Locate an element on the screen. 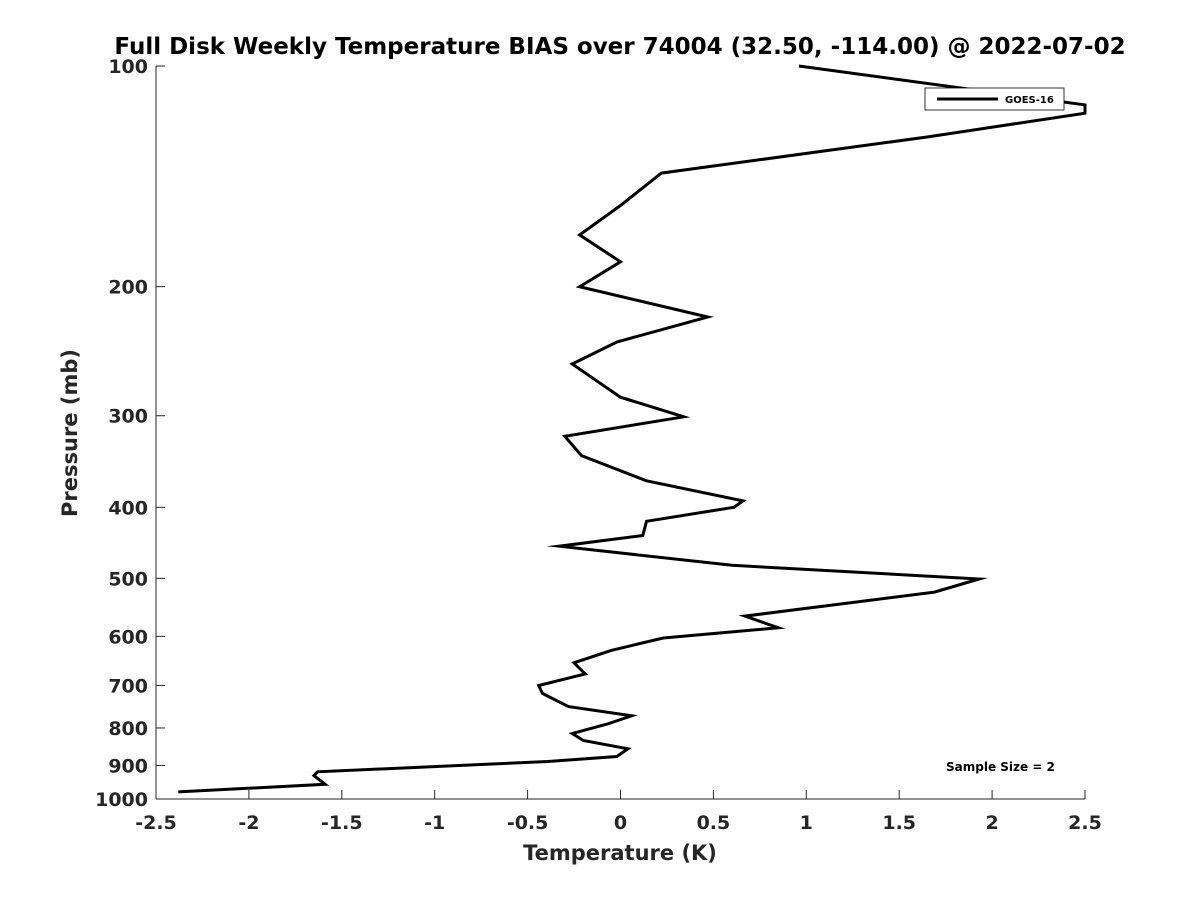 The height and width of the screenshot is (900, 1200). y-tick-label: 300 is located at coordinates (128, 417).